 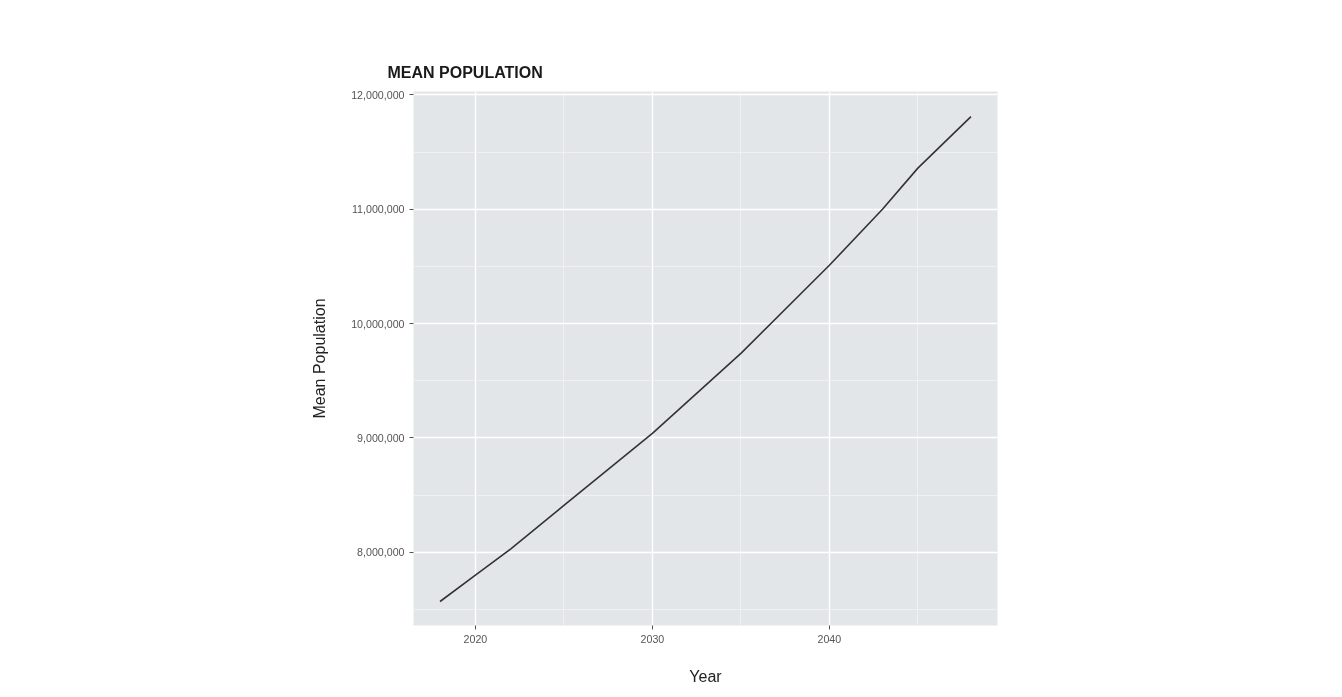 What do you see at coordinates (652, 638) in the screenshot?
I see `x-tick-label: 2030` at bounding box center [652, 638].